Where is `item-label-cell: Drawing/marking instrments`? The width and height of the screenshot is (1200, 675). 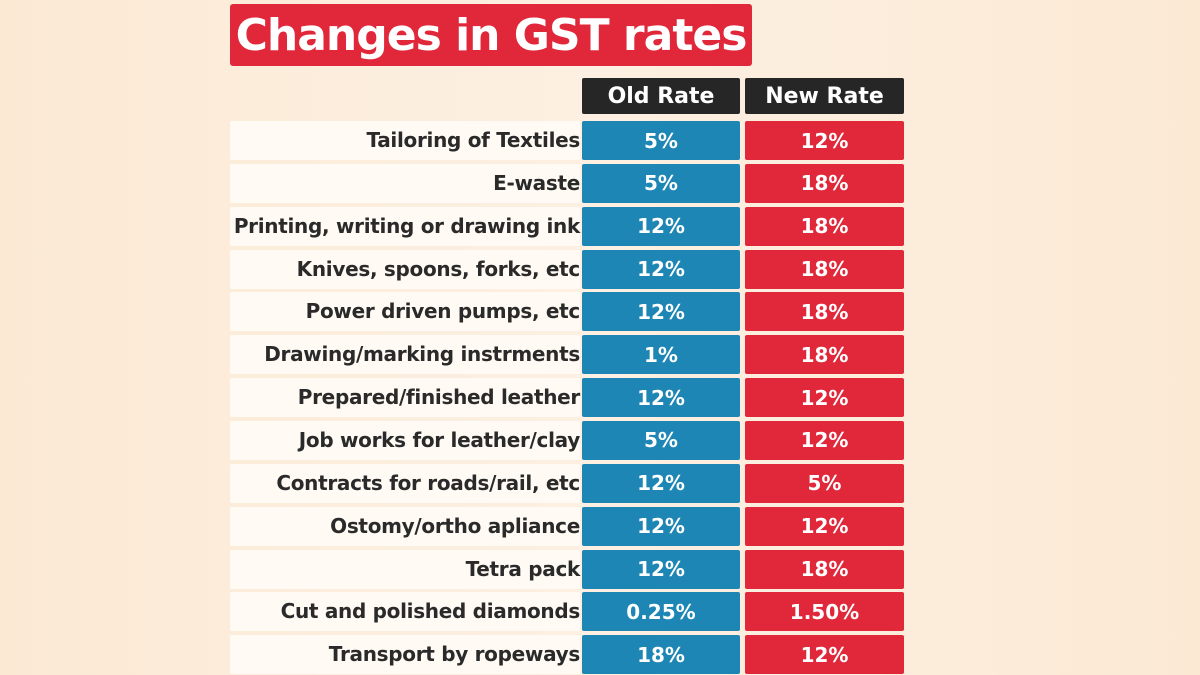
item-label-cell: Drawing/marking instrments is located at coordinates (405, 355).